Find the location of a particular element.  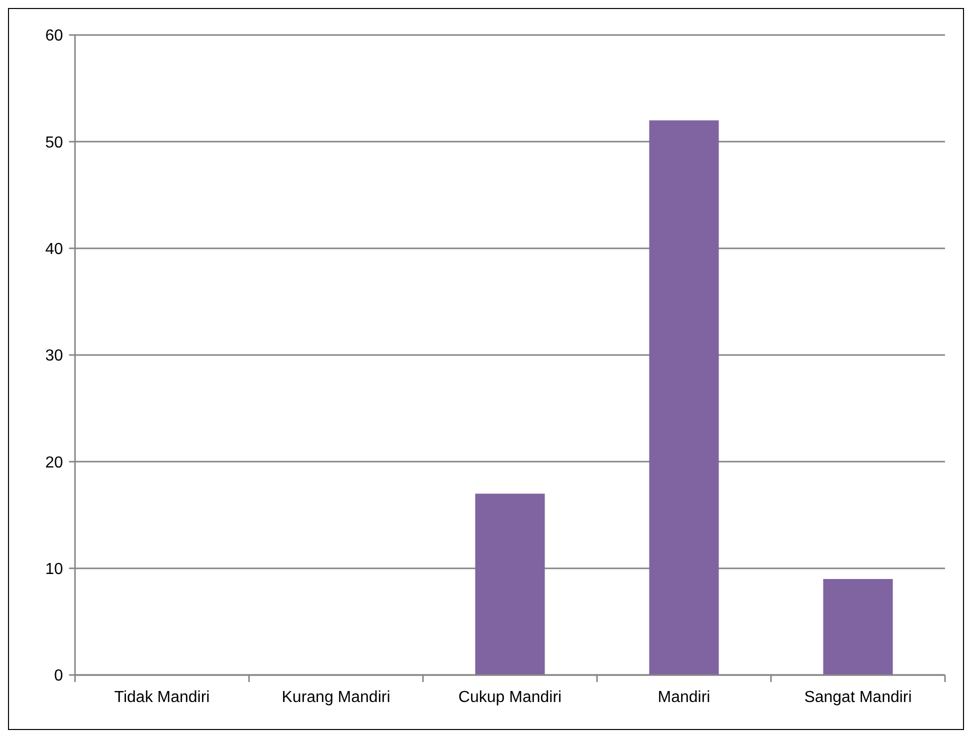

y-tick-label: 60 is located at coordinates (54, 36).